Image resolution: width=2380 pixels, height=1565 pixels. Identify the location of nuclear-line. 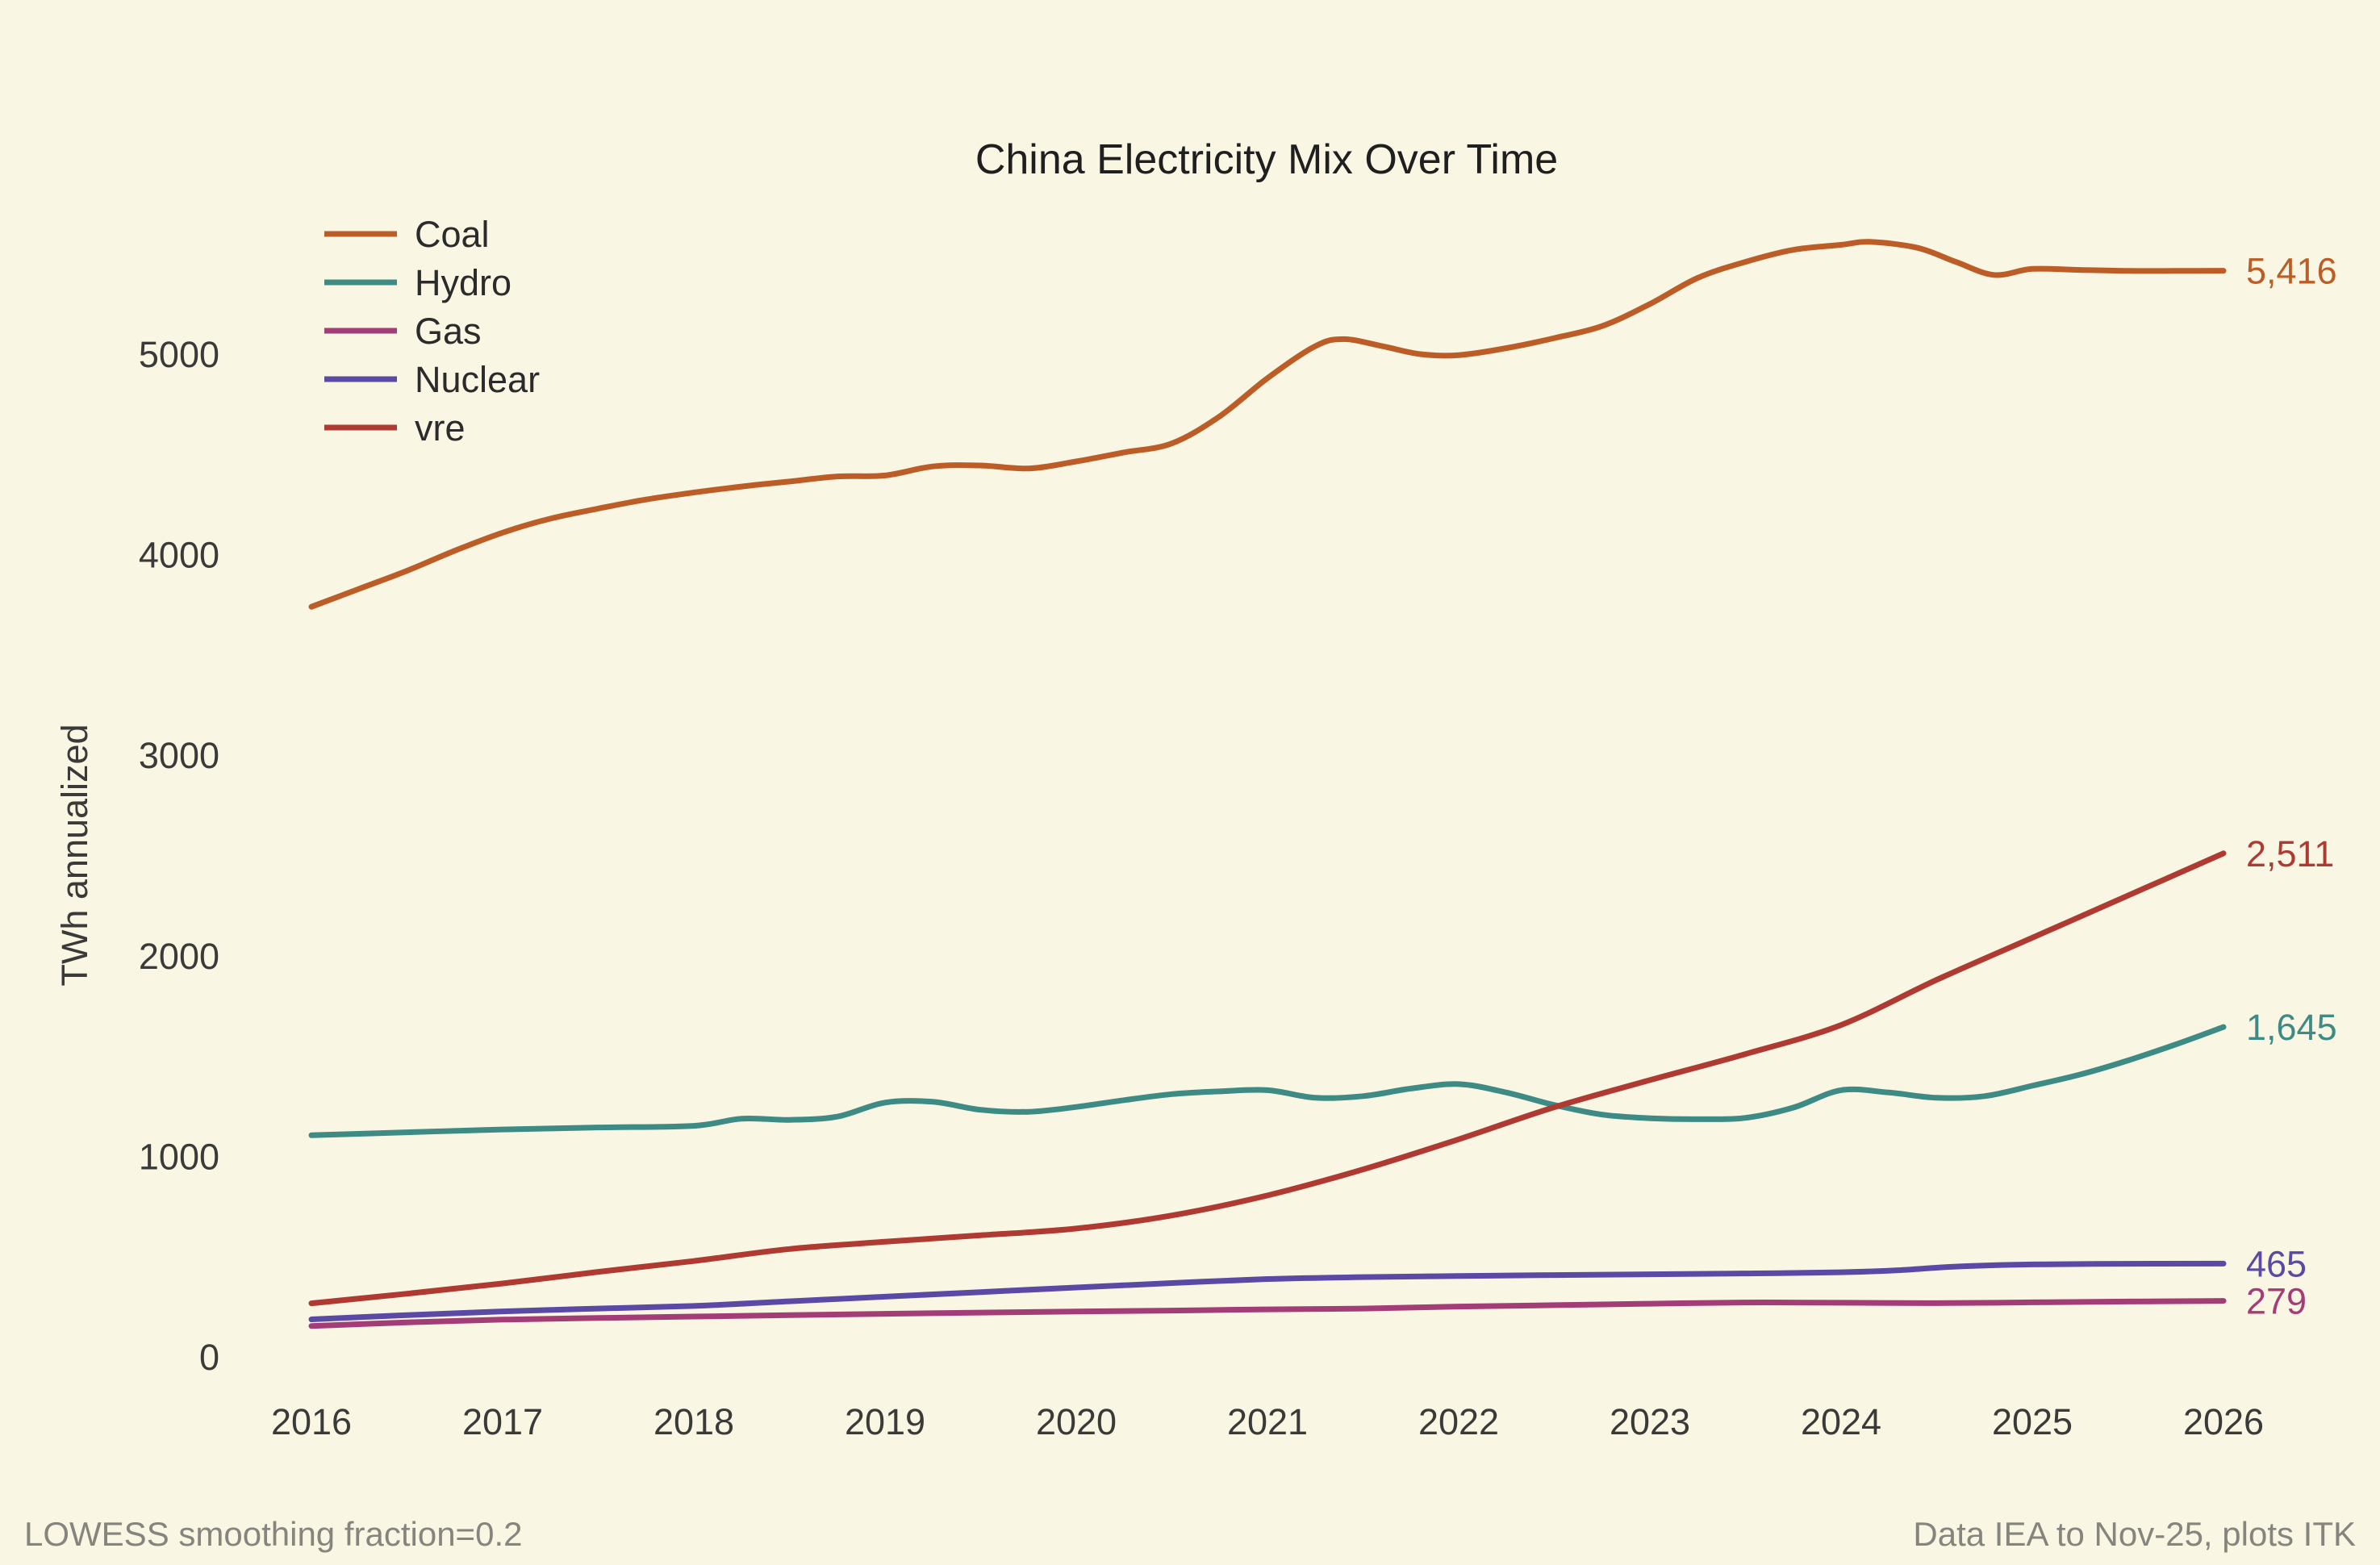
(1267, 1291).